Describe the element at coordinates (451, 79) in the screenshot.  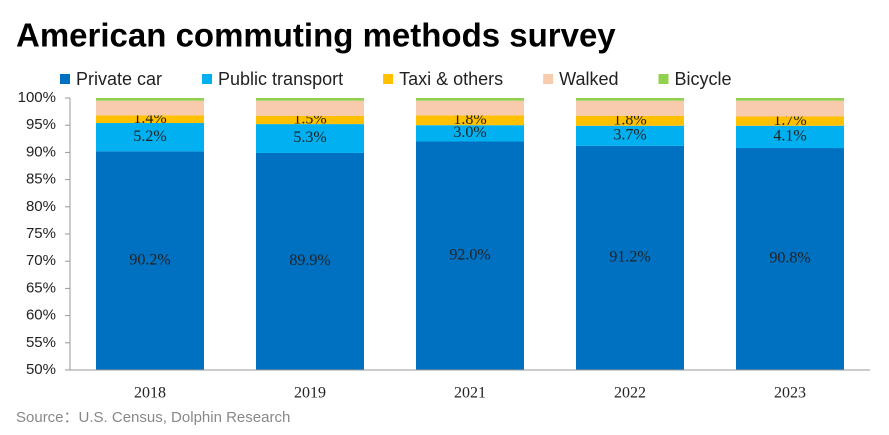
I see `legend-label: Taxi & others` at that location.